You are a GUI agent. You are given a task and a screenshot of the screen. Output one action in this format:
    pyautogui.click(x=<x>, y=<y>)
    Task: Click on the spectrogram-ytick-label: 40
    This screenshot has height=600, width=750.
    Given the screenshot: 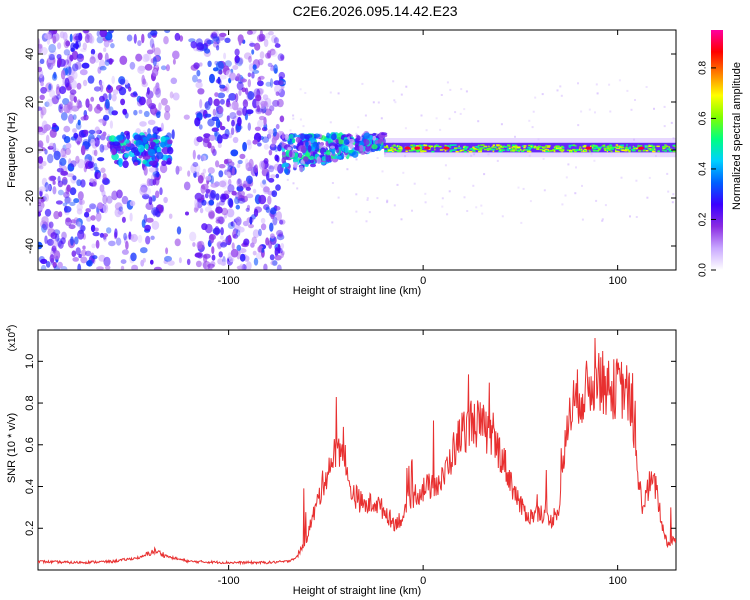 What is the action you would take?
    pyautogui.click(x=30, y=54)
    